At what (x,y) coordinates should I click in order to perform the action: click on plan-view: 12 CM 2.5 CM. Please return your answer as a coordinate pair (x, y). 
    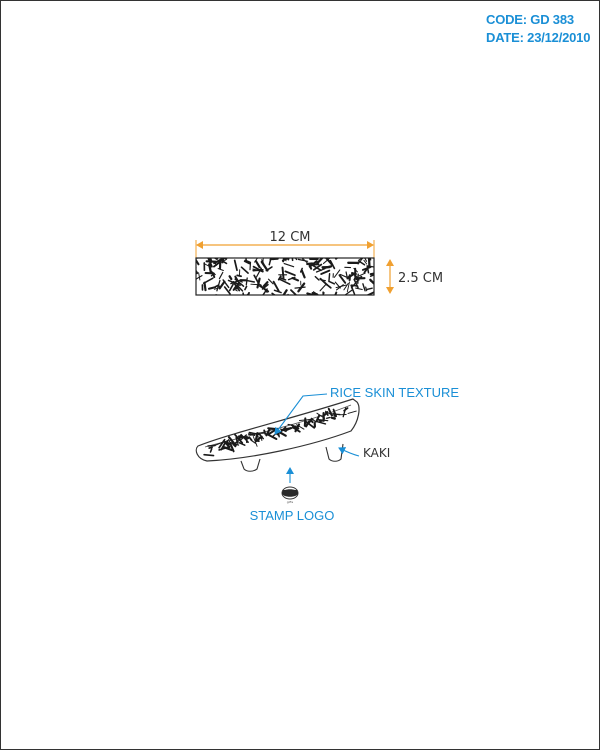
    Looking at the image, I should click on (317, 264).